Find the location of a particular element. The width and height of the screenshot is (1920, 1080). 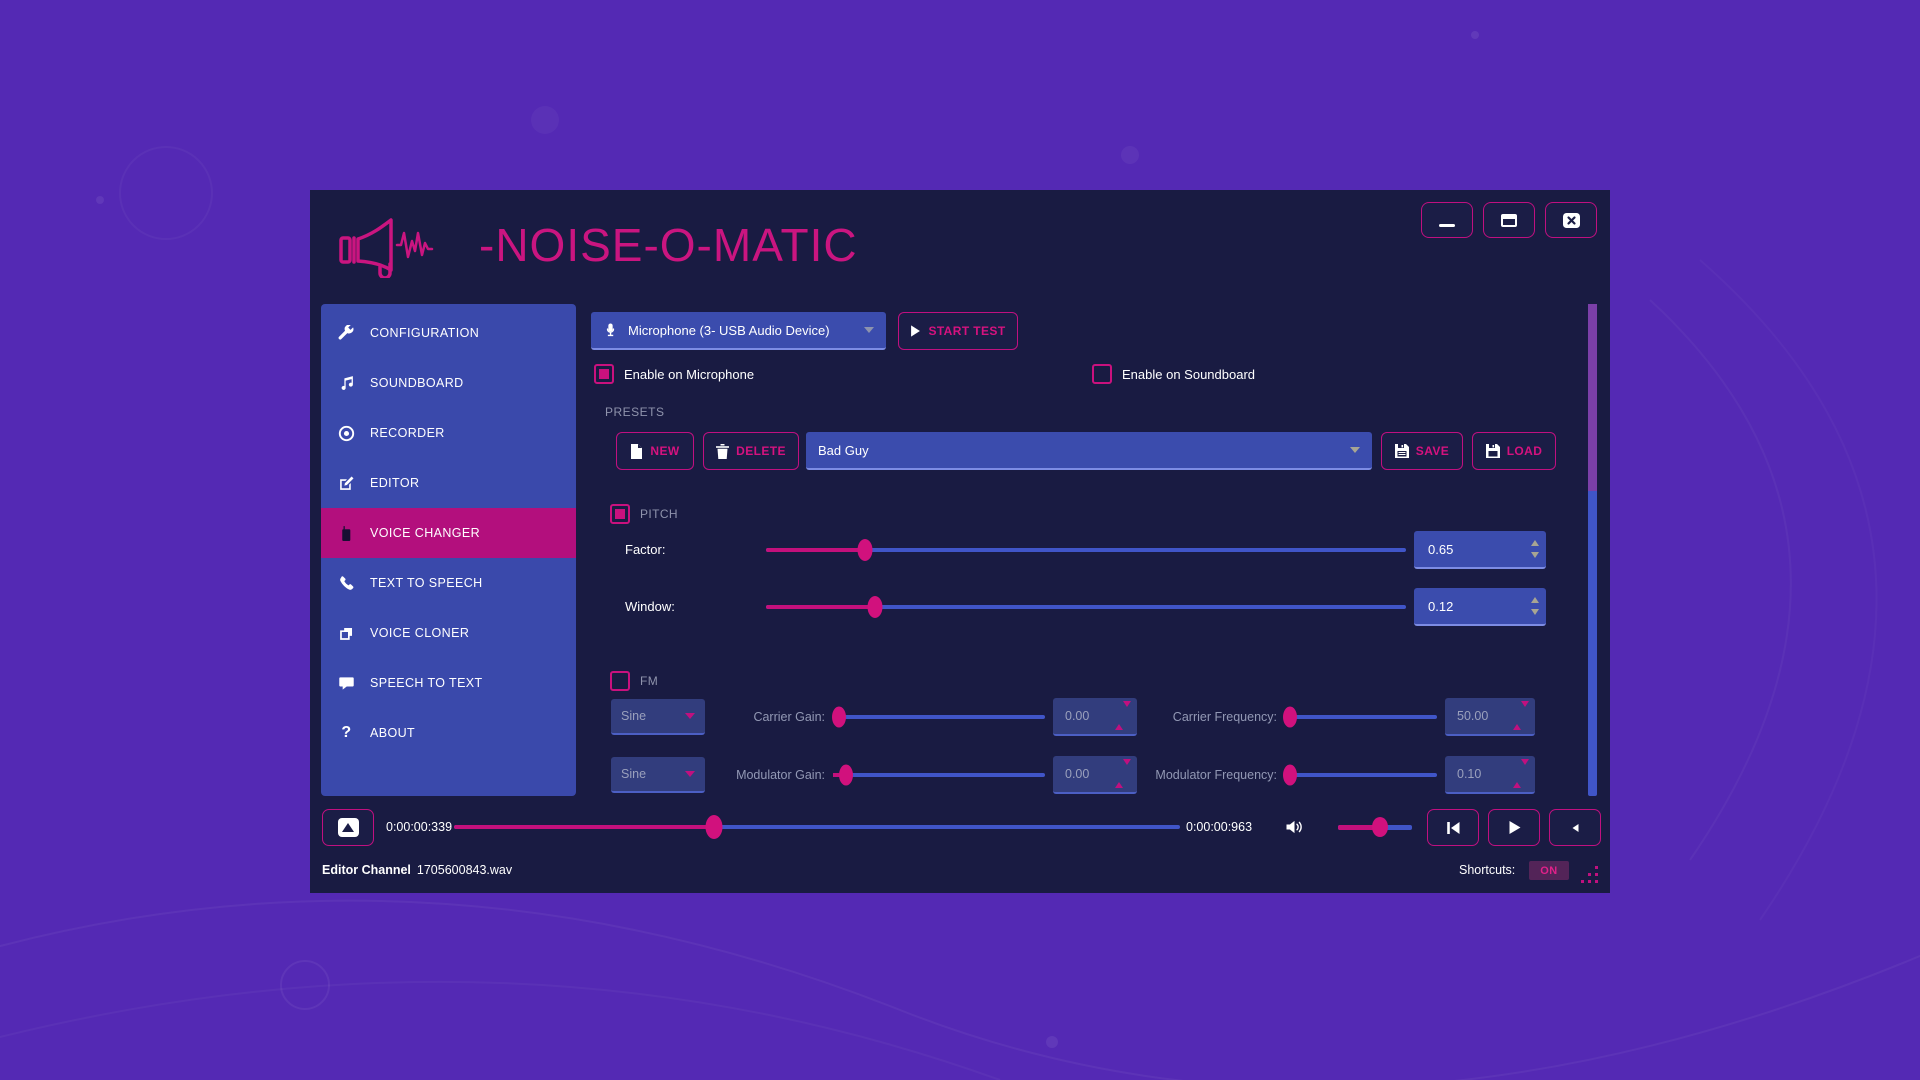

enable-on-microphone-label: Enable on Microphone is located at coordinates (689, 374).